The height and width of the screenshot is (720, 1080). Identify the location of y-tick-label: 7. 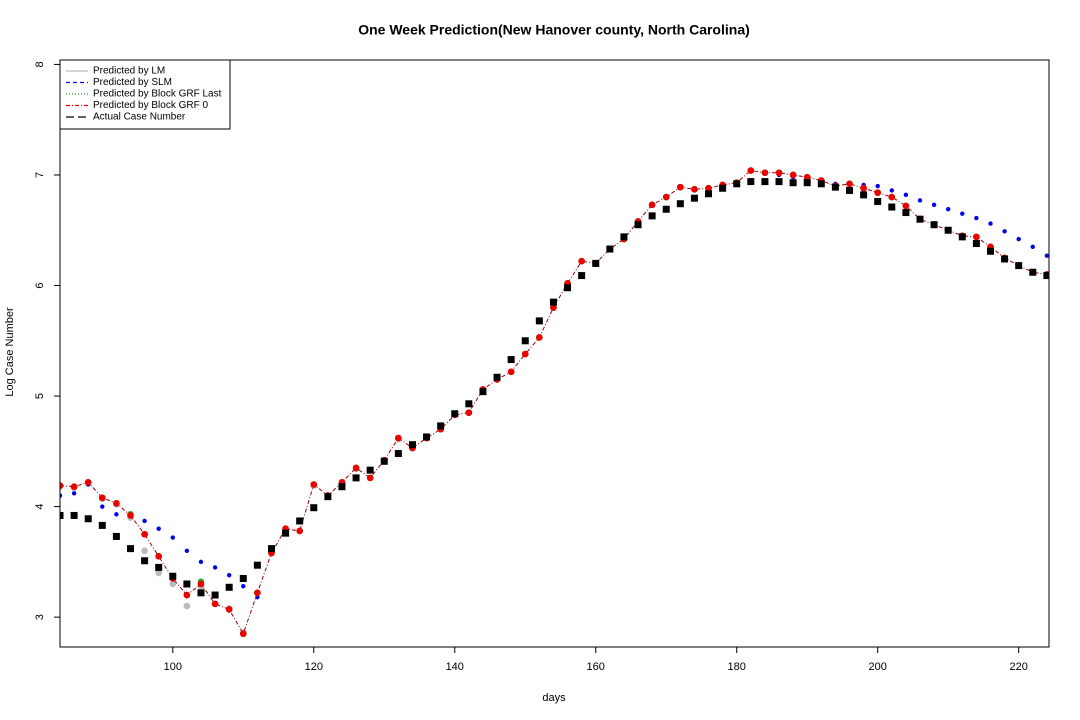
(40, 175).